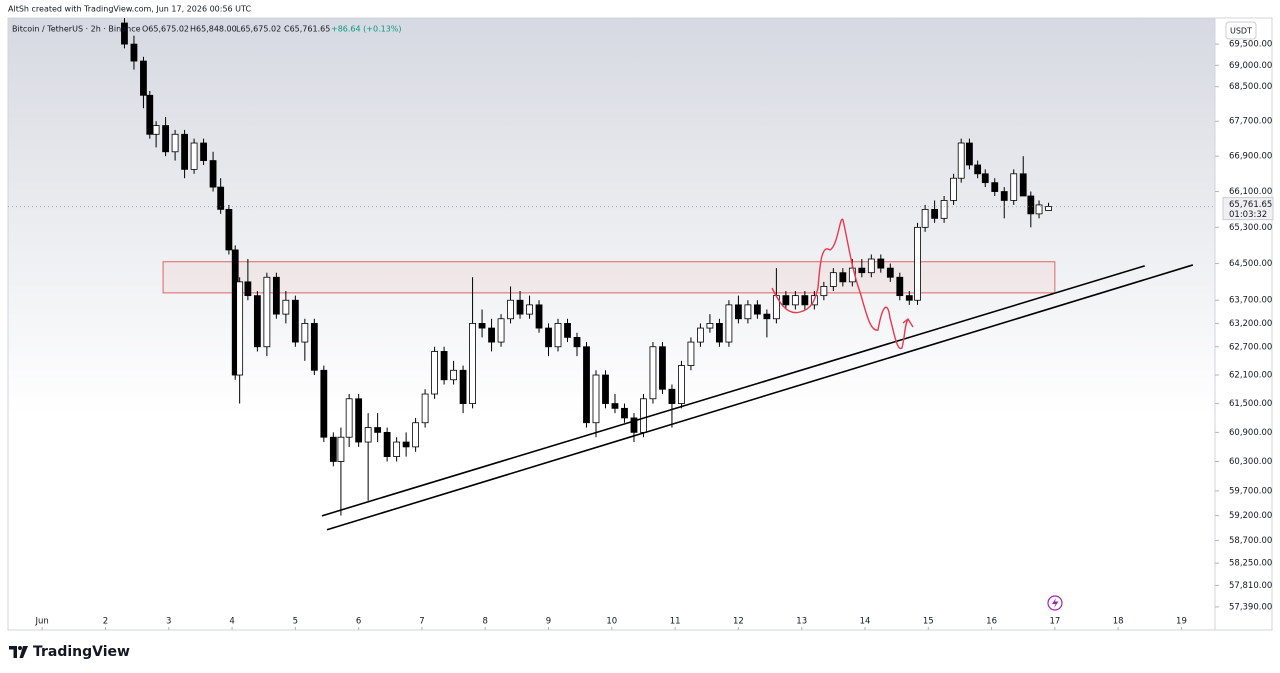 The height and width of the screenshot is (673, 1280). Describe the element at coordinates (18, 652) in the screenshot. I see `brand-logo` at that location.